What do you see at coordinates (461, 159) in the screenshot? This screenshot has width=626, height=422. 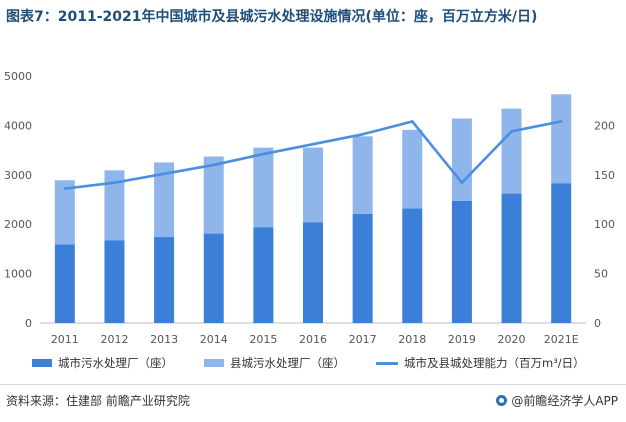 I see `bar-county-2019` at bounding box center [461, 159].